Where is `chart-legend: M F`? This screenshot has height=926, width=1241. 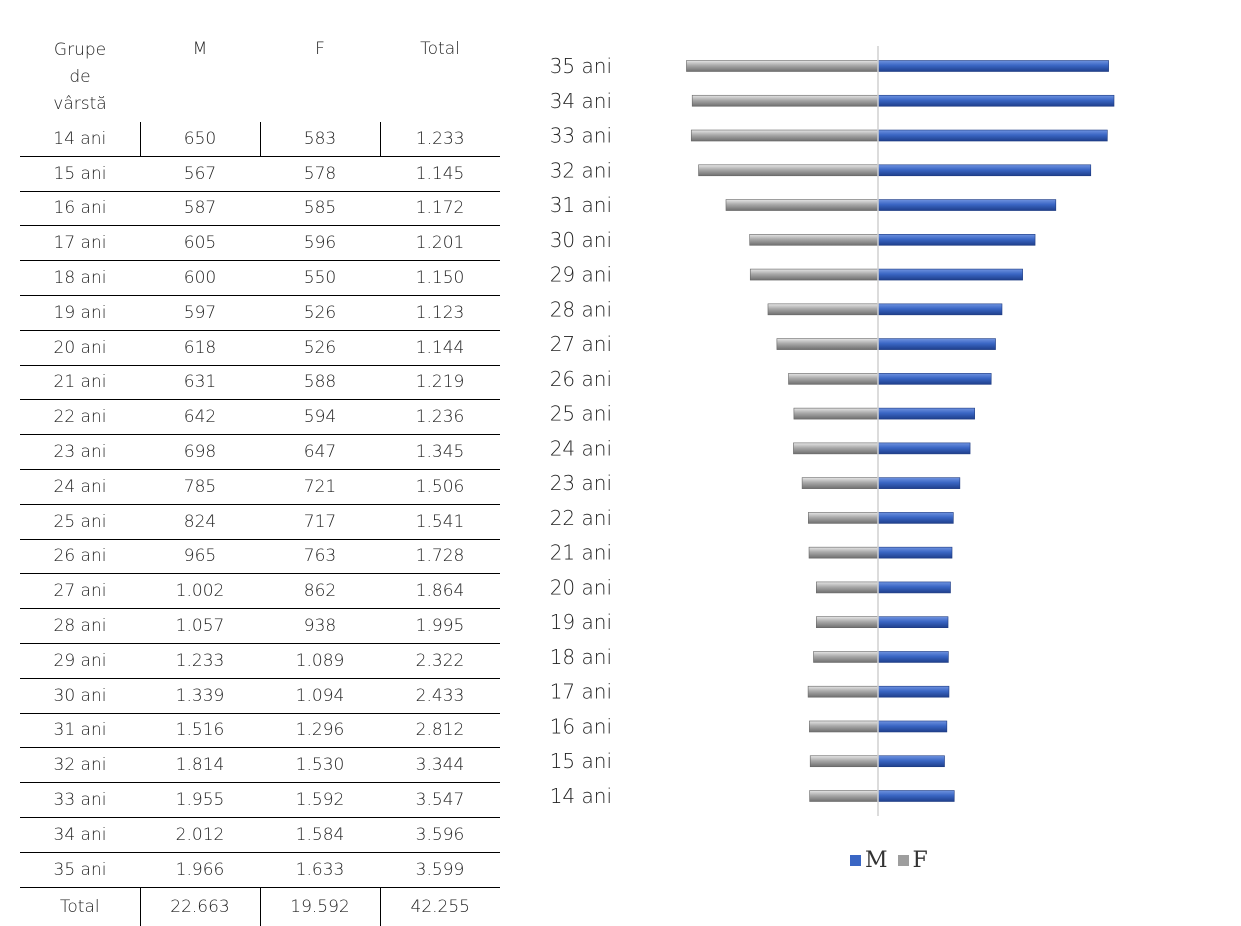 chart-legend: M F is located at coordinates (889, 860).